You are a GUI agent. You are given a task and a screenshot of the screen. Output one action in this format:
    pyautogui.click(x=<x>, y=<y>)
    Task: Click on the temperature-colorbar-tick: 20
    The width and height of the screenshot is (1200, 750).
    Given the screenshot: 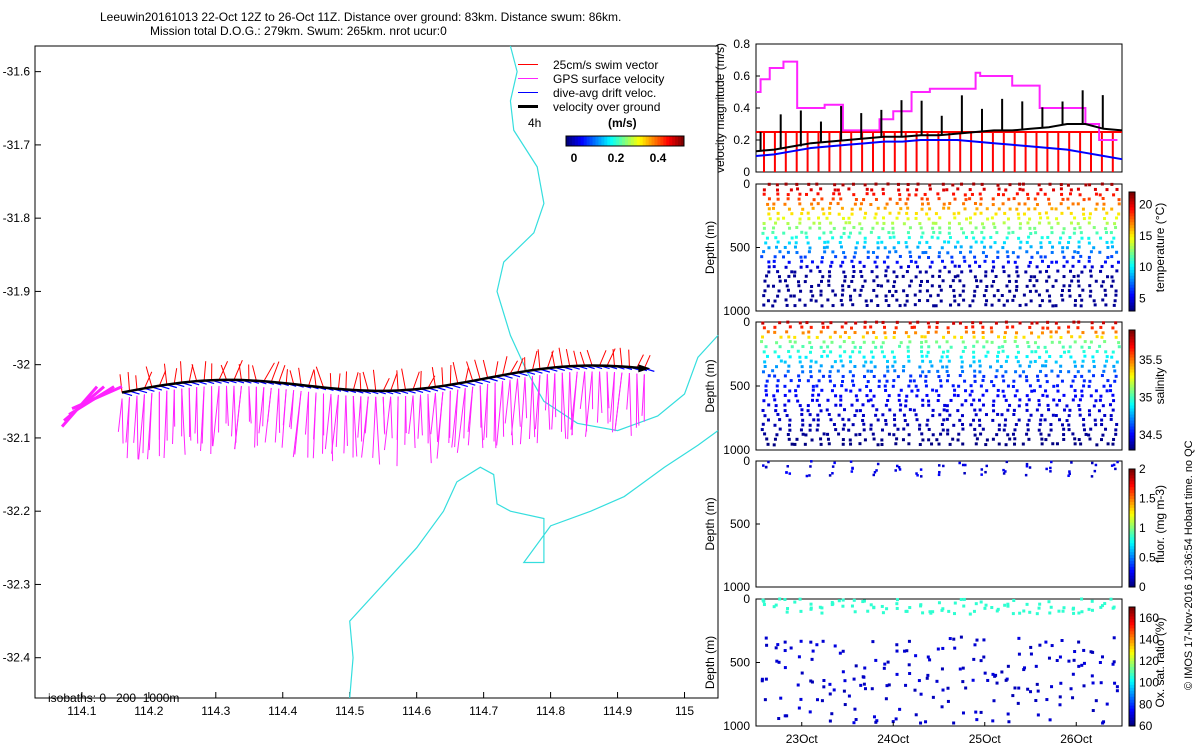 What is the action you would take?
    pyautogui.click(x=1146, y=205)
    